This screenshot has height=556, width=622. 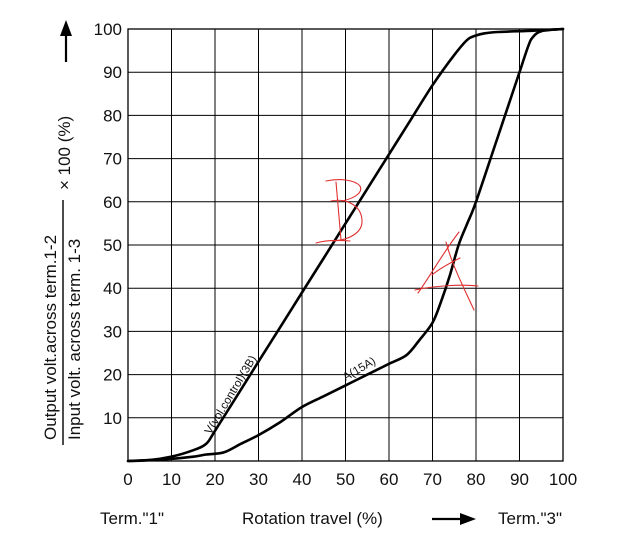 What do you see at coordinates (112, 72) in the screenshot?
I see `y-tick-label: 90` at bounding box center [112, 72].